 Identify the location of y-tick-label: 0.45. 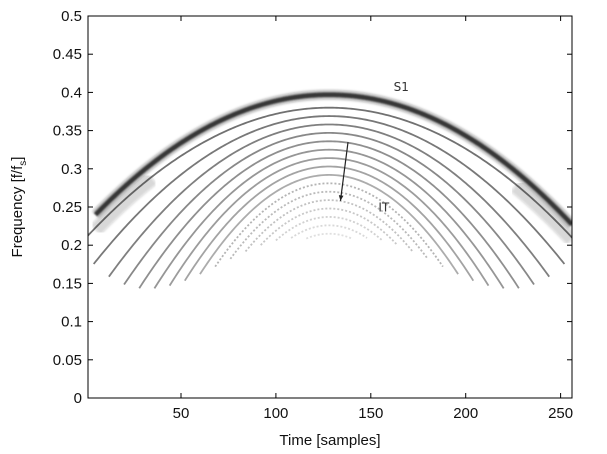
(67, 54).